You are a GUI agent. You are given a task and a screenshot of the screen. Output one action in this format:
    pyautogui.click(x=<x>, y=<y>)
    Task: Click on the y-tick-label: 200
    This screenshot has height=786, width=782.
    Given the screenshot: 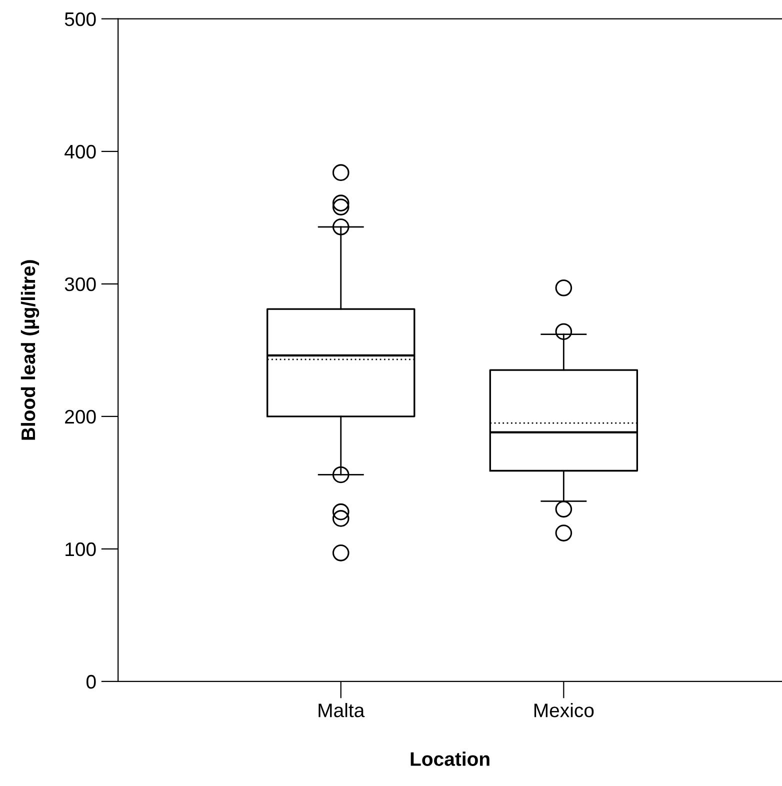 What is the action you would take?
    pyautogui.click(x=80, y=417)
    